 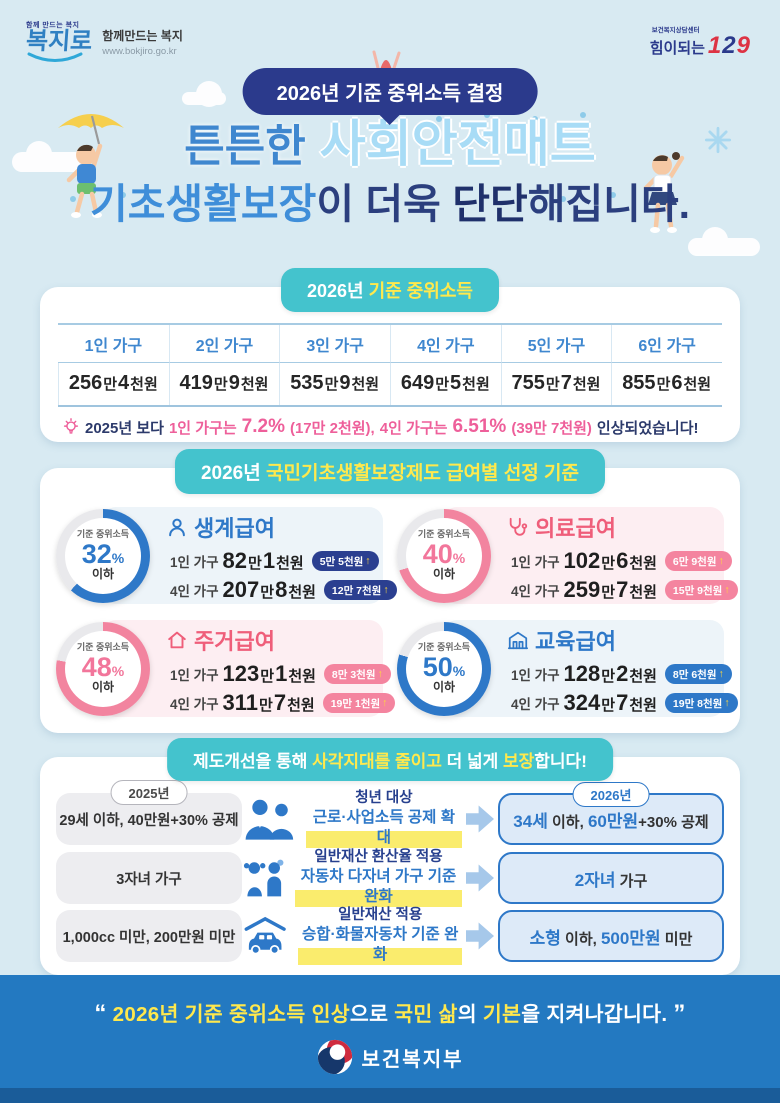 I want to click on open-quote-mark: “, so click(x=100, y=1013).